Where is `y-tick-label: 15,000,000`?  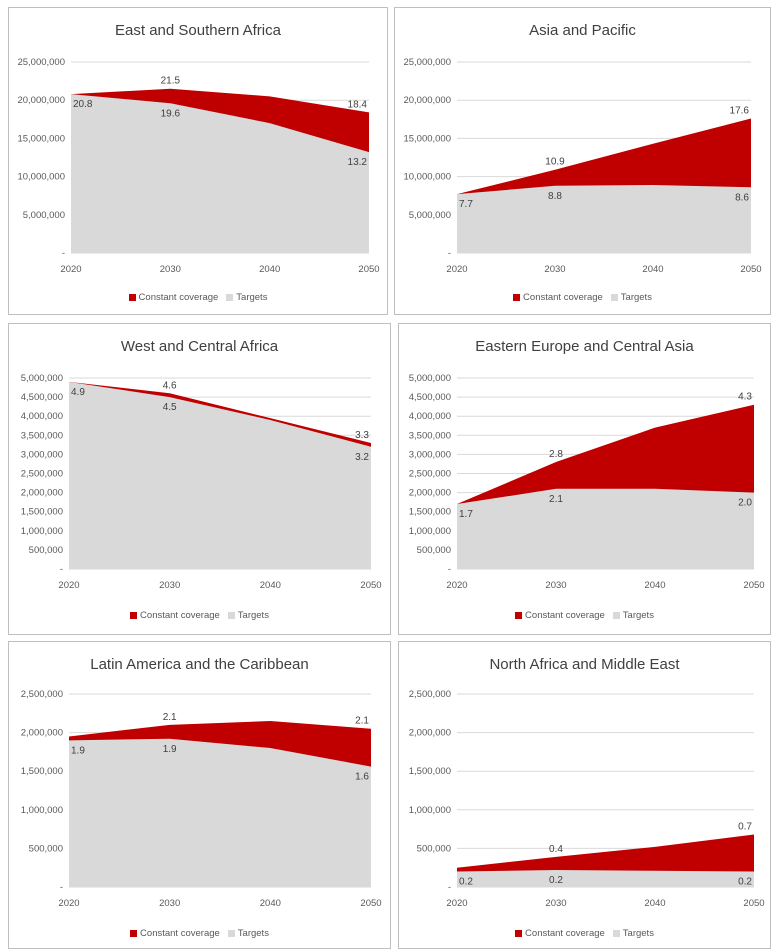 y-tick-label: 15,000,000 is located at coordinates (427, 138).